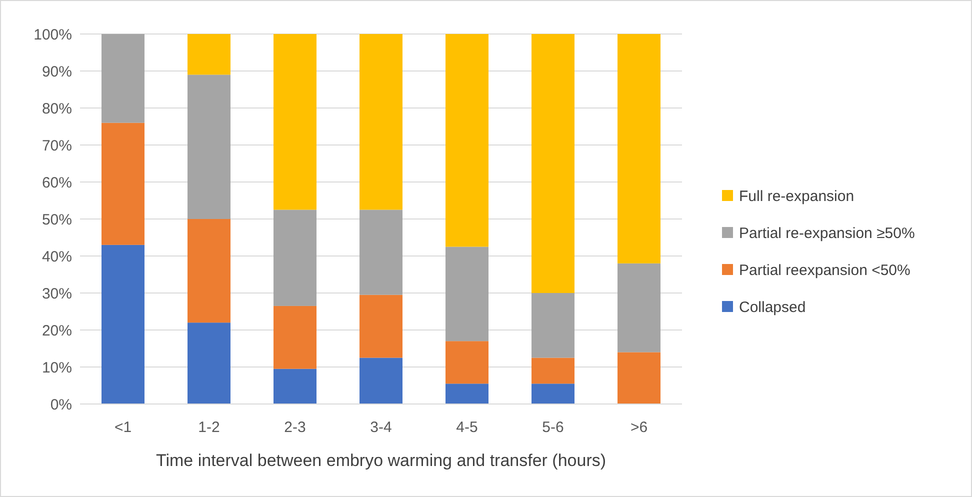 This screenshot has height=497, width=972. I want to click on y-tick-label: 40%, so click(57, 257).